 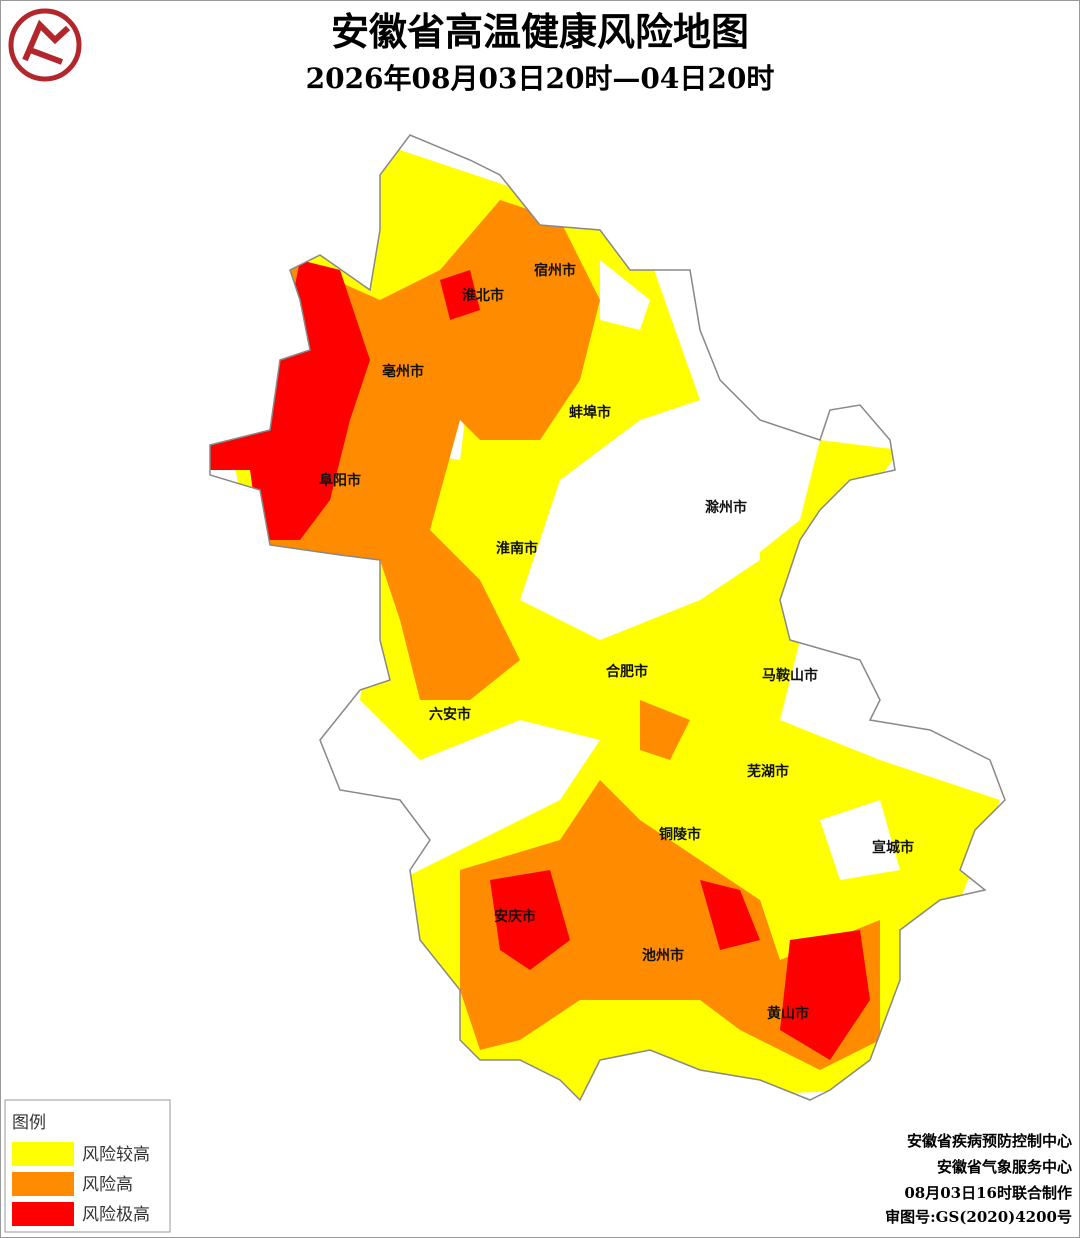 What do you see at coordinates (340, 480) in the screenshot?
I see `city-label: 阜阳市` at bounding box center [340, 480].